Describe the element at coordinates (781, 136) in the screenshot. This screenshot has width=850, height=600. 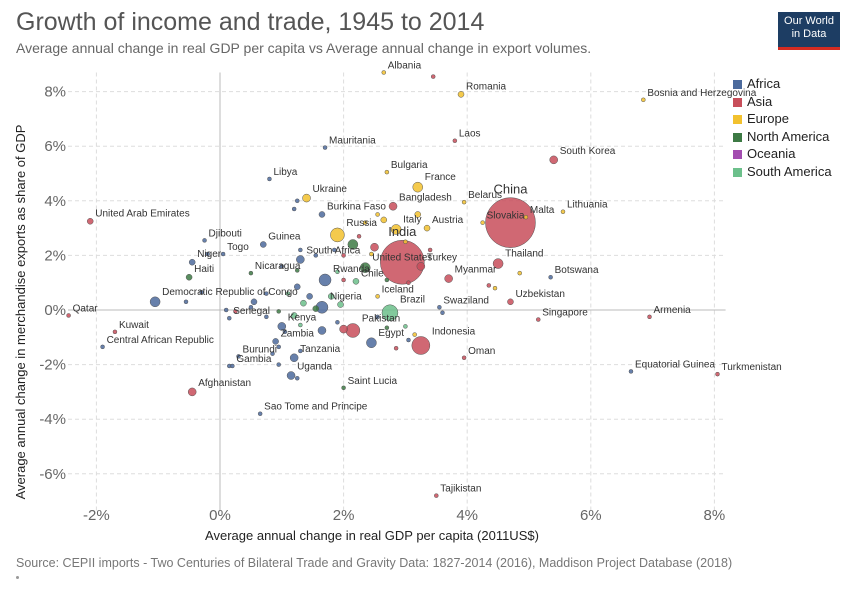
I see `legend-item-north-america: North America` at that location.